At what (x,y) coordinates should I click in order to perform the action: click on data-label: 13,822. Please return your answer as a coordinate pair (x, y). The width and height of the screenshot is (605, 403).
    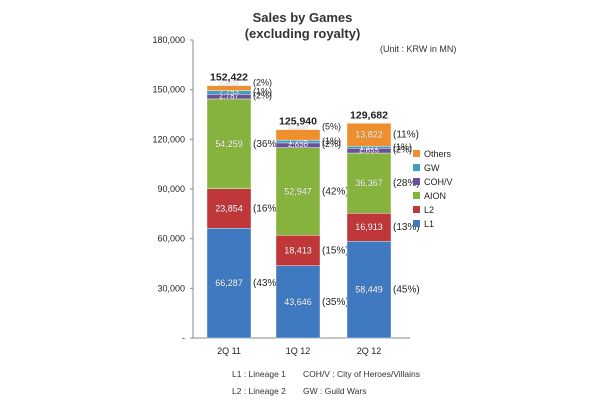
    Looking at the image, I should click on (369, 135).